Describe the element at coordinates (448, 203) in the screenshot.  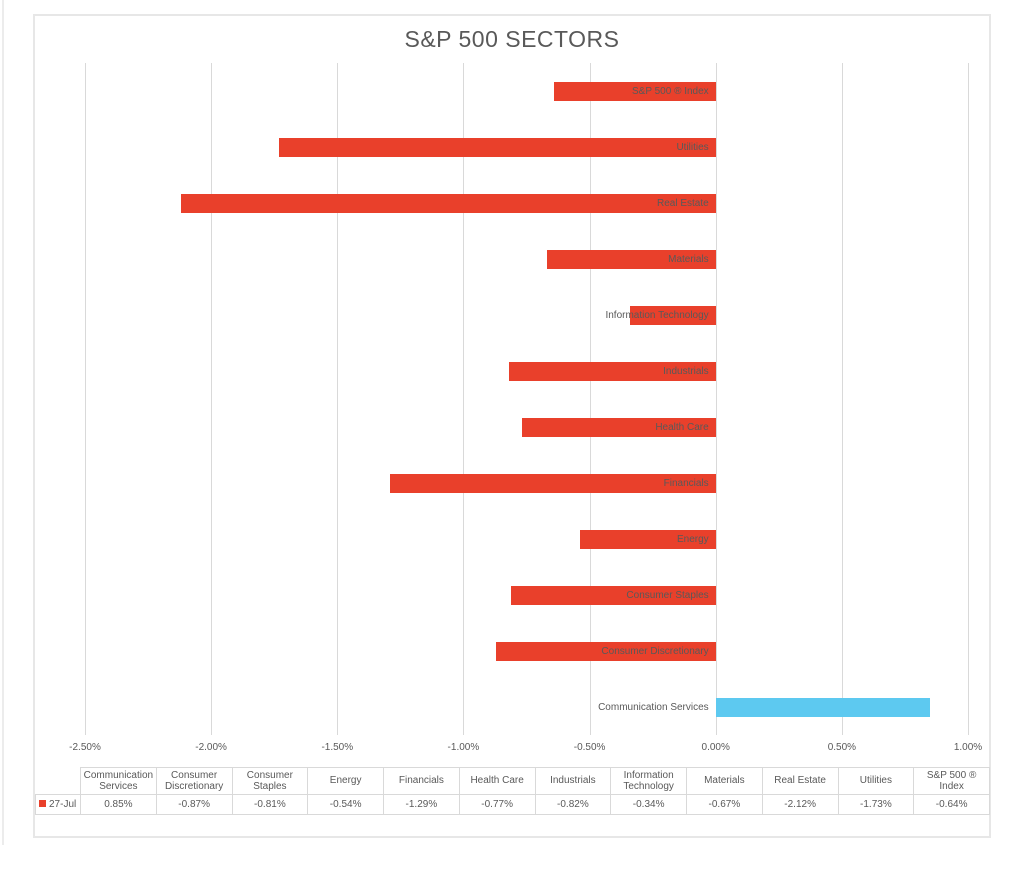
I see `bar-real-estate` at that location.